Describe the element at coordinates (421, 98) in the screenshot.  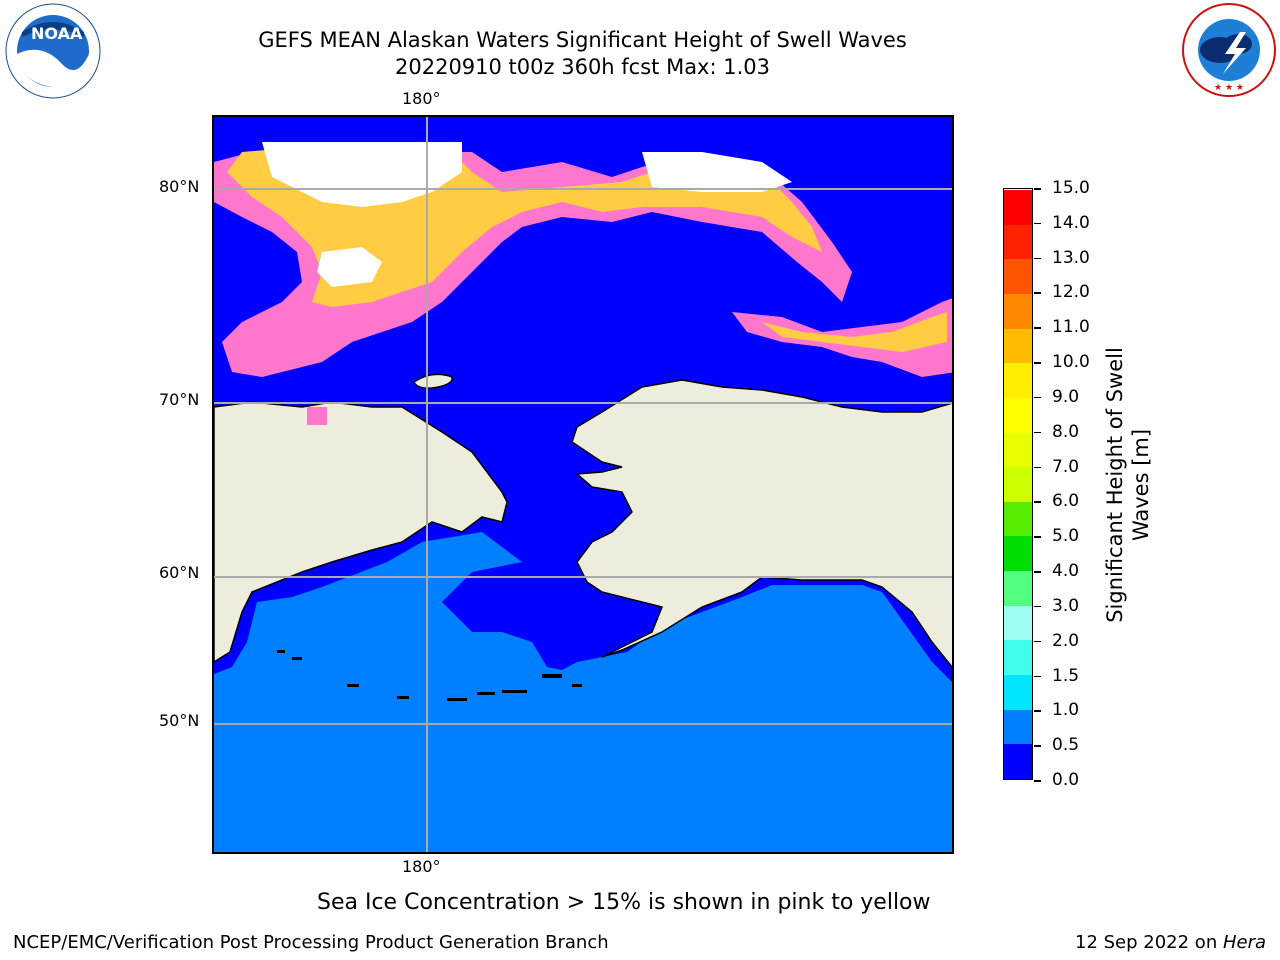
I see `lon-label-top: 180°` at that location.